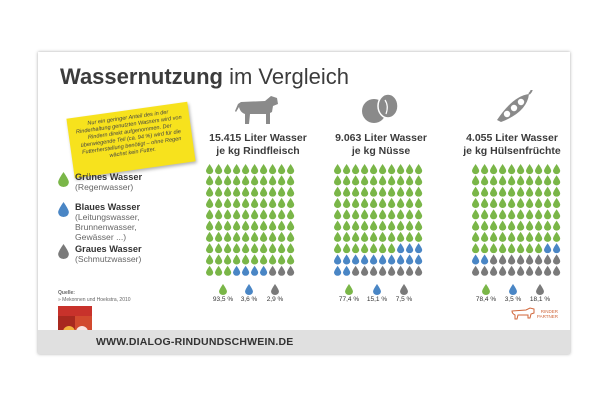 The image size is (606, 402). I want to click on blue-drop-icon, so click(249, 289).